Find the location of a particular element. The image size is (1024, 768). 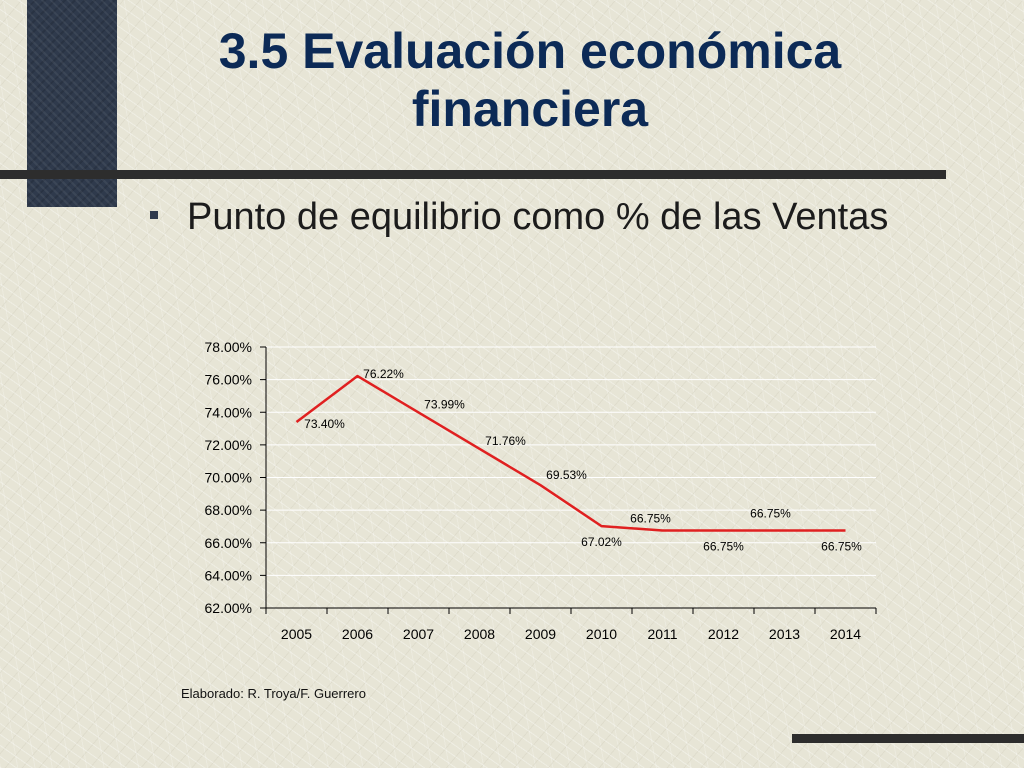

x-tick-label: 2005 is located at coordinates (296, 634).